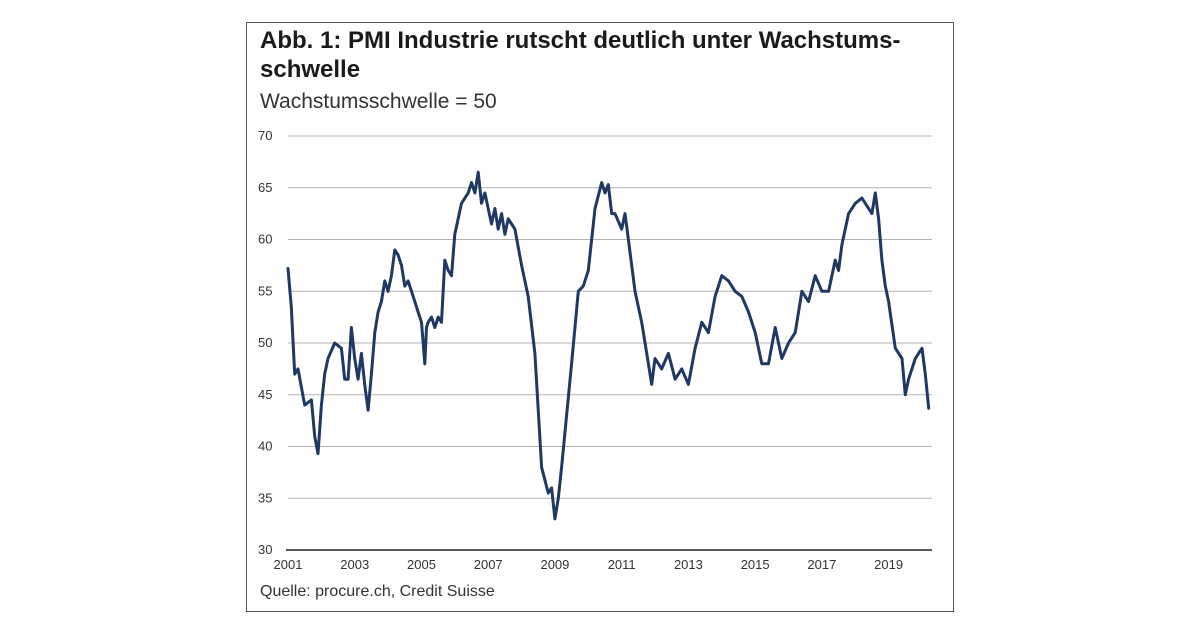 The image size is (1200, 629). I want to click on y-tick-label: 35, so click(265, 497).